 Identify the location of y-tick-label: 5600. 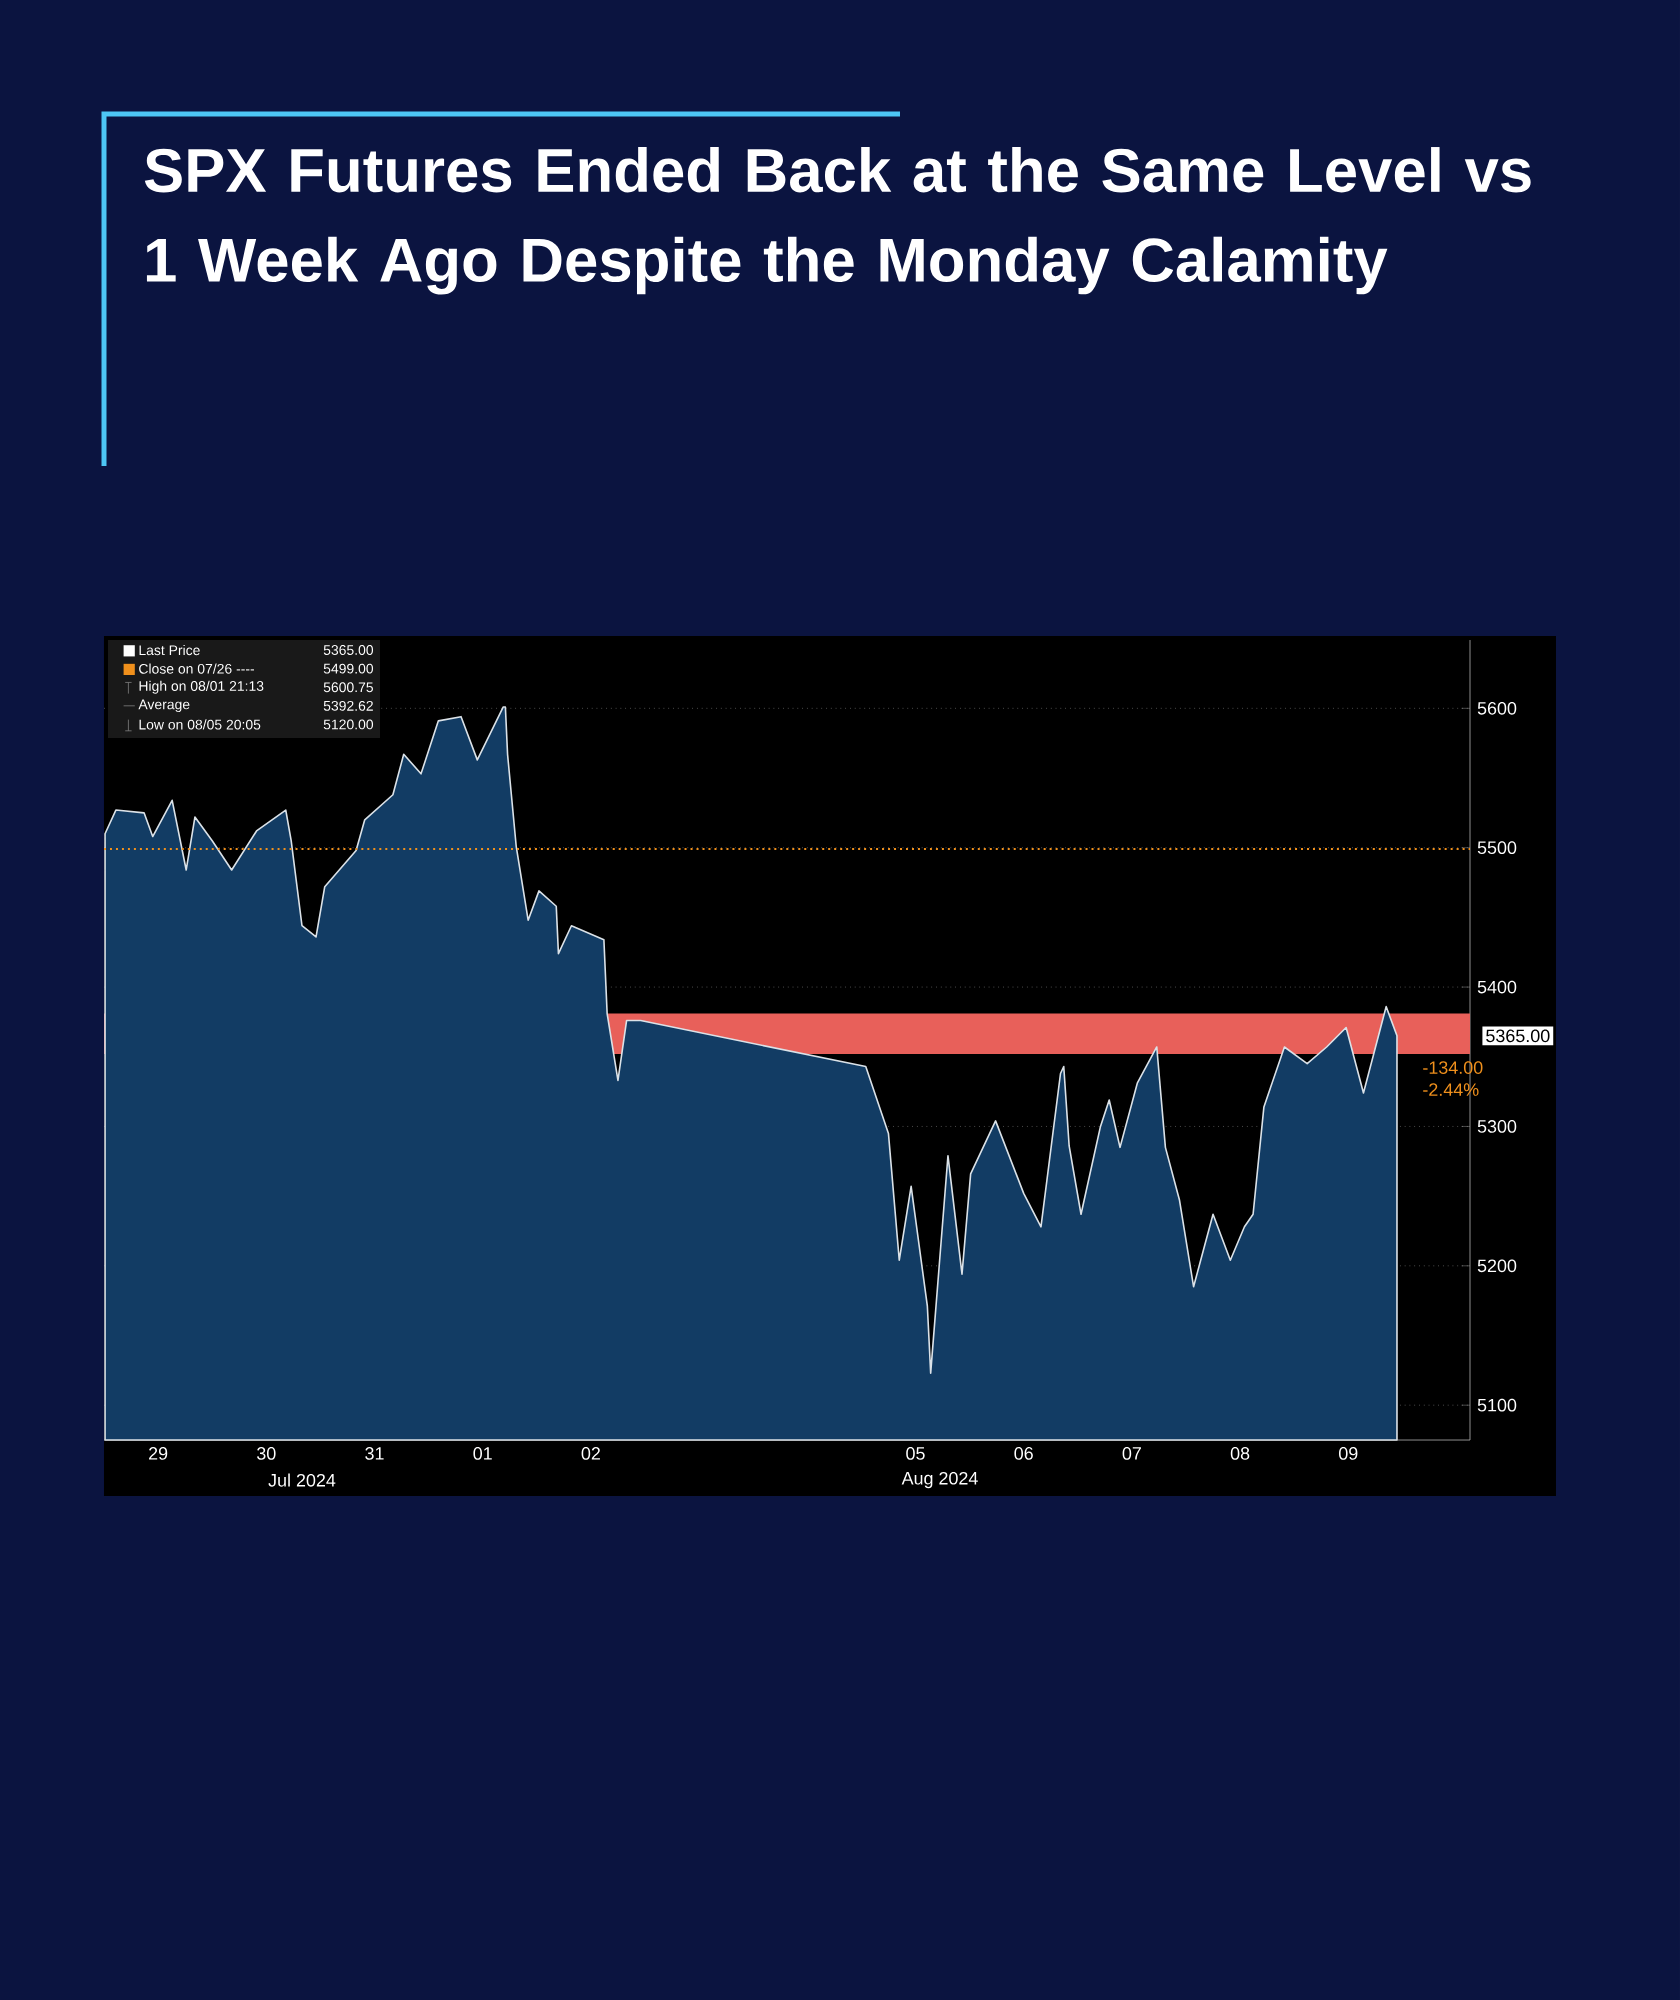
(1497, 708).